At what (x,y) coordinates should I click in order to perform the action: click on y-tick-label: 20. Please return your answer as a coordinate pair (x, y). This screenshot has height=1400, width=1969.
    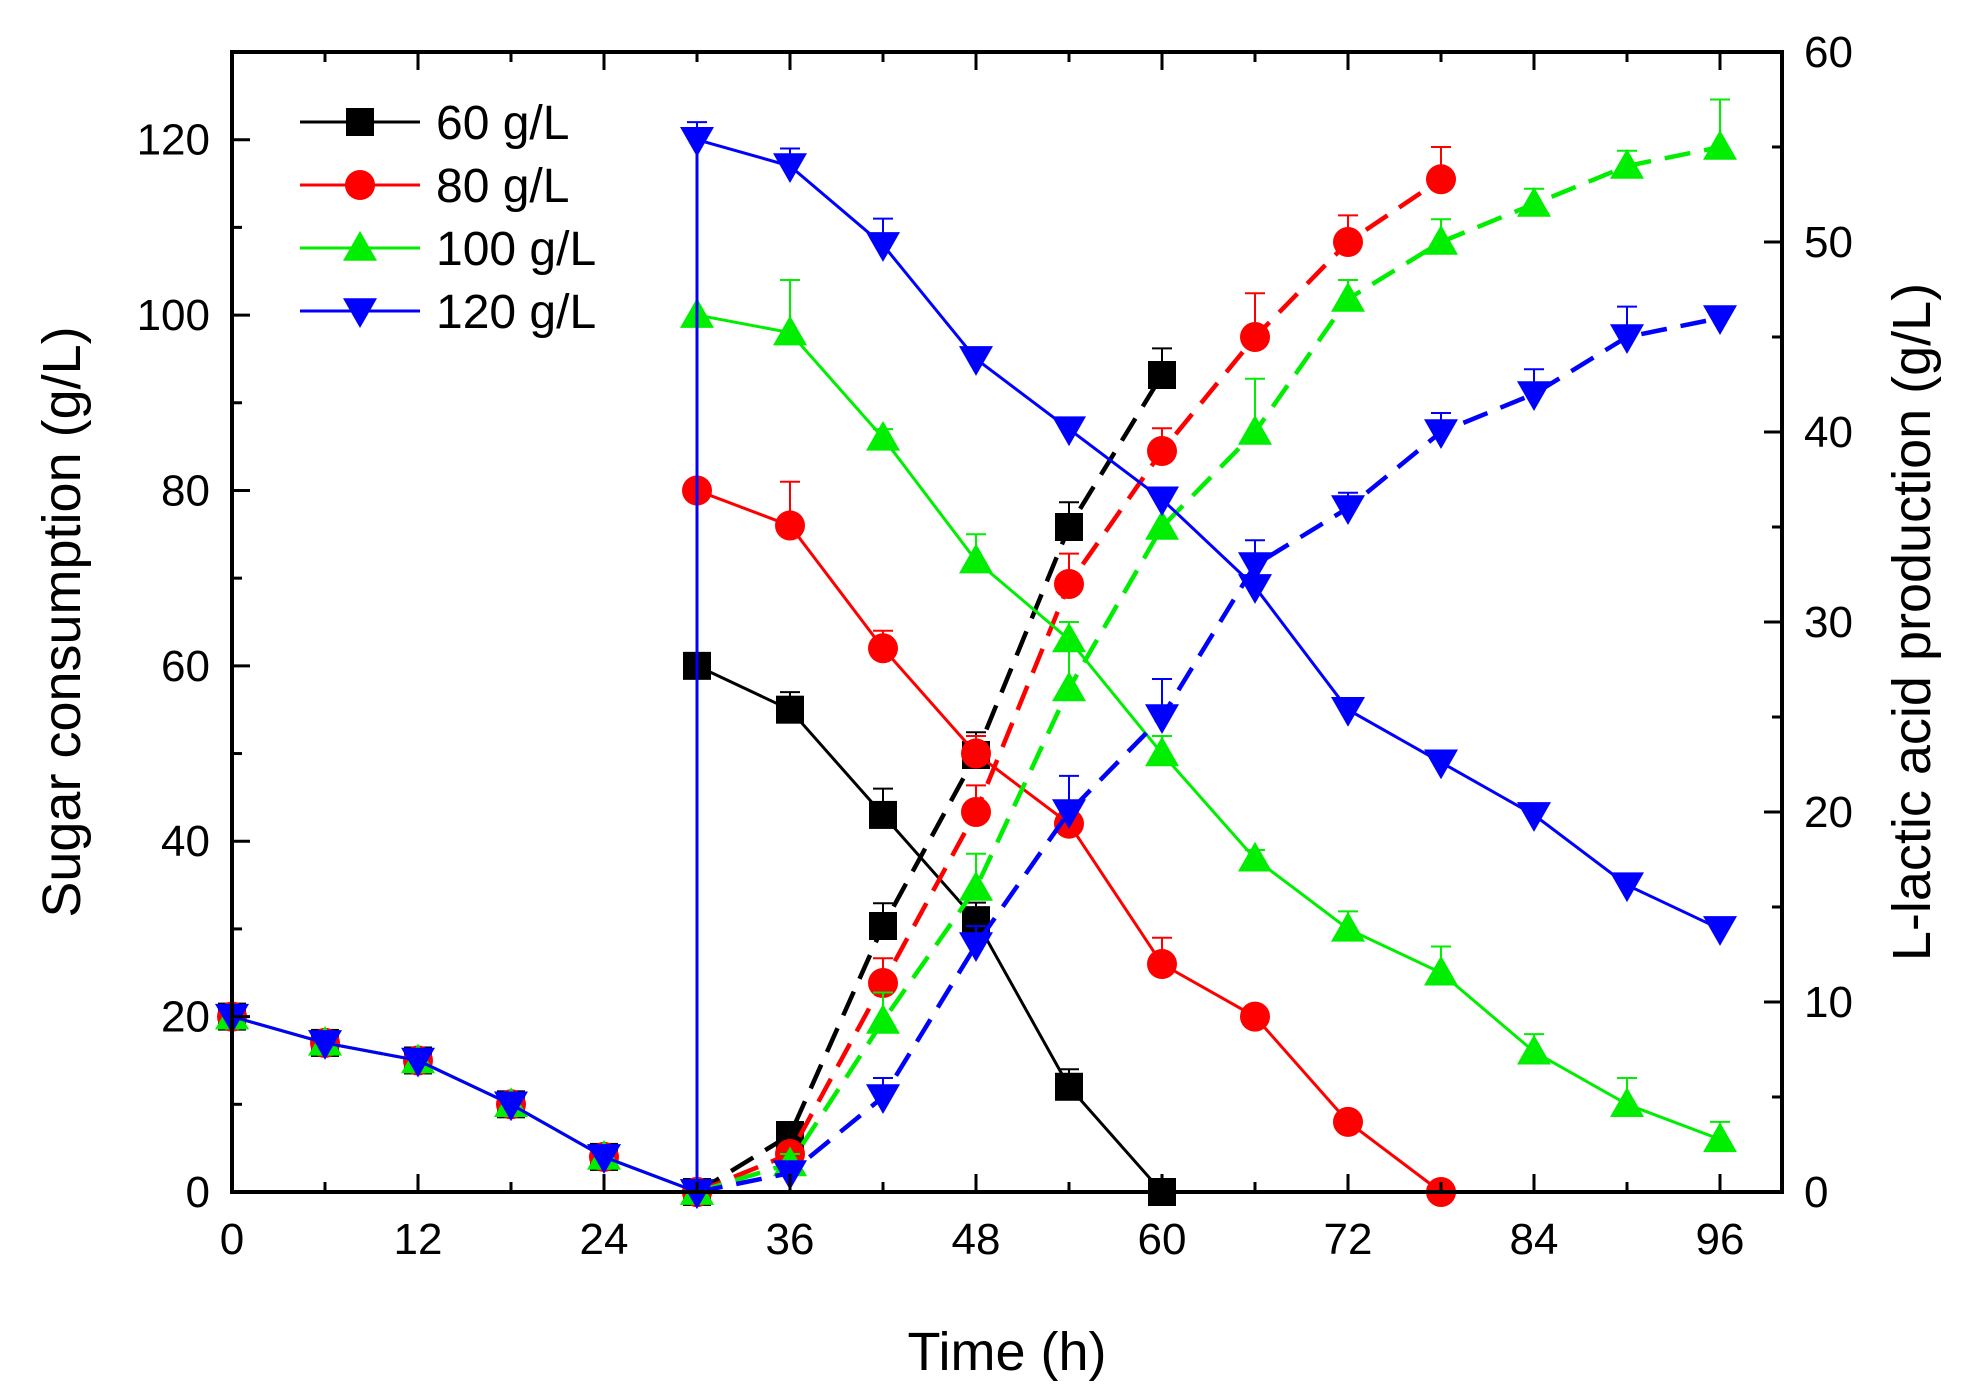
    Looking at the image, I should click on (185, 1017).